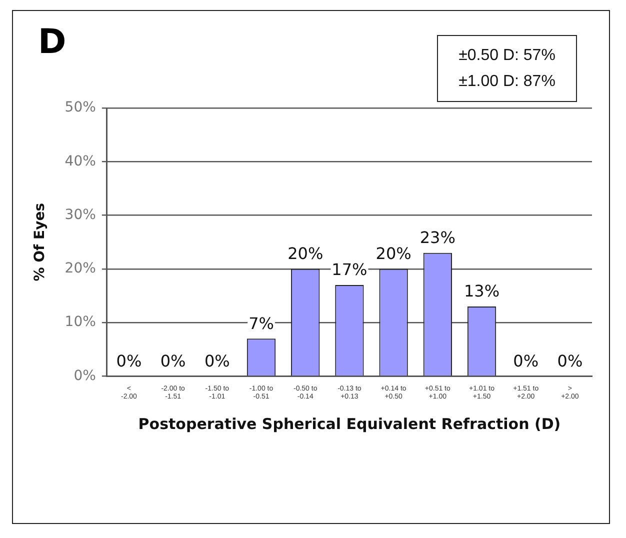 The width and height of the screenshot is (626, 538). I want to click on data-label: 23%, so click(438, 237).